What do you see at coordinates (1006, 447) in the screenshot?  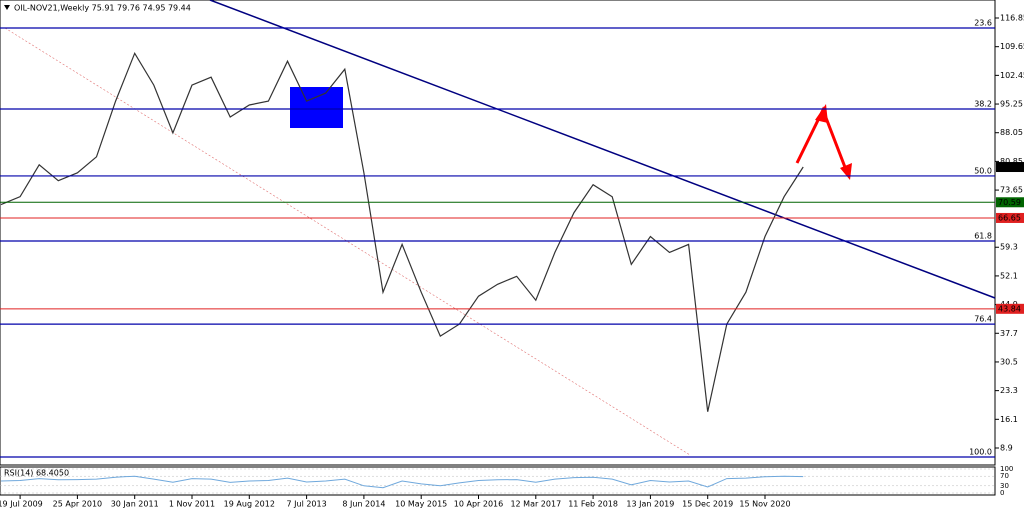 I see `y-tick-label: 8.9` at bounding box center [1006, 447].